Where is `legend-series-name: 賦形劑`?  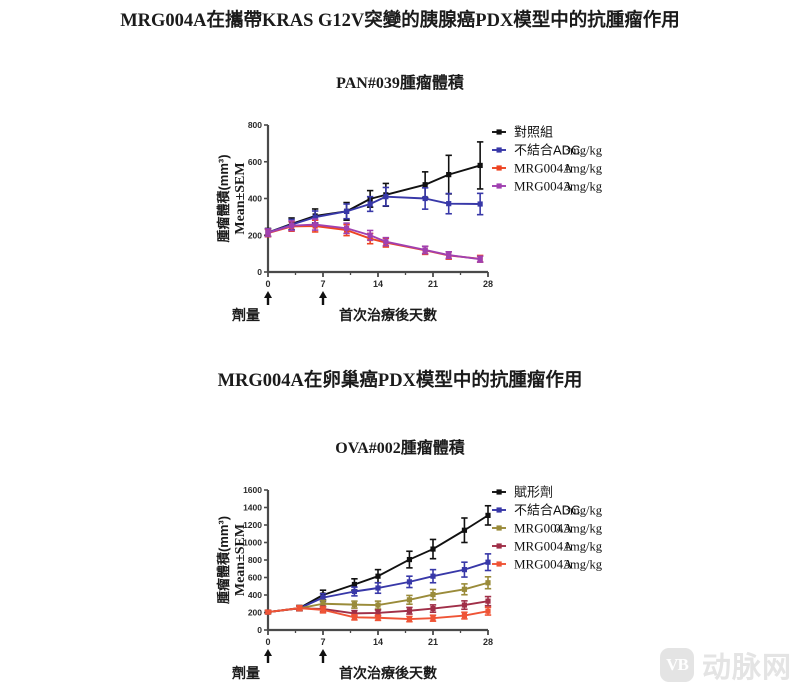
legend-series-name: 賦形劑 is located at coordinates (533, 492).